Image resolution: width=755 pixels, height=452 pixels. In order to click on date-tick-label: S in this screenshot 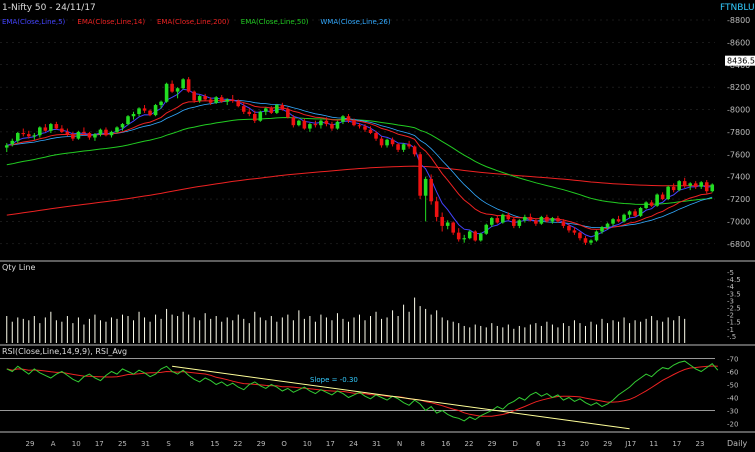, I will do `click(168, 444)`.